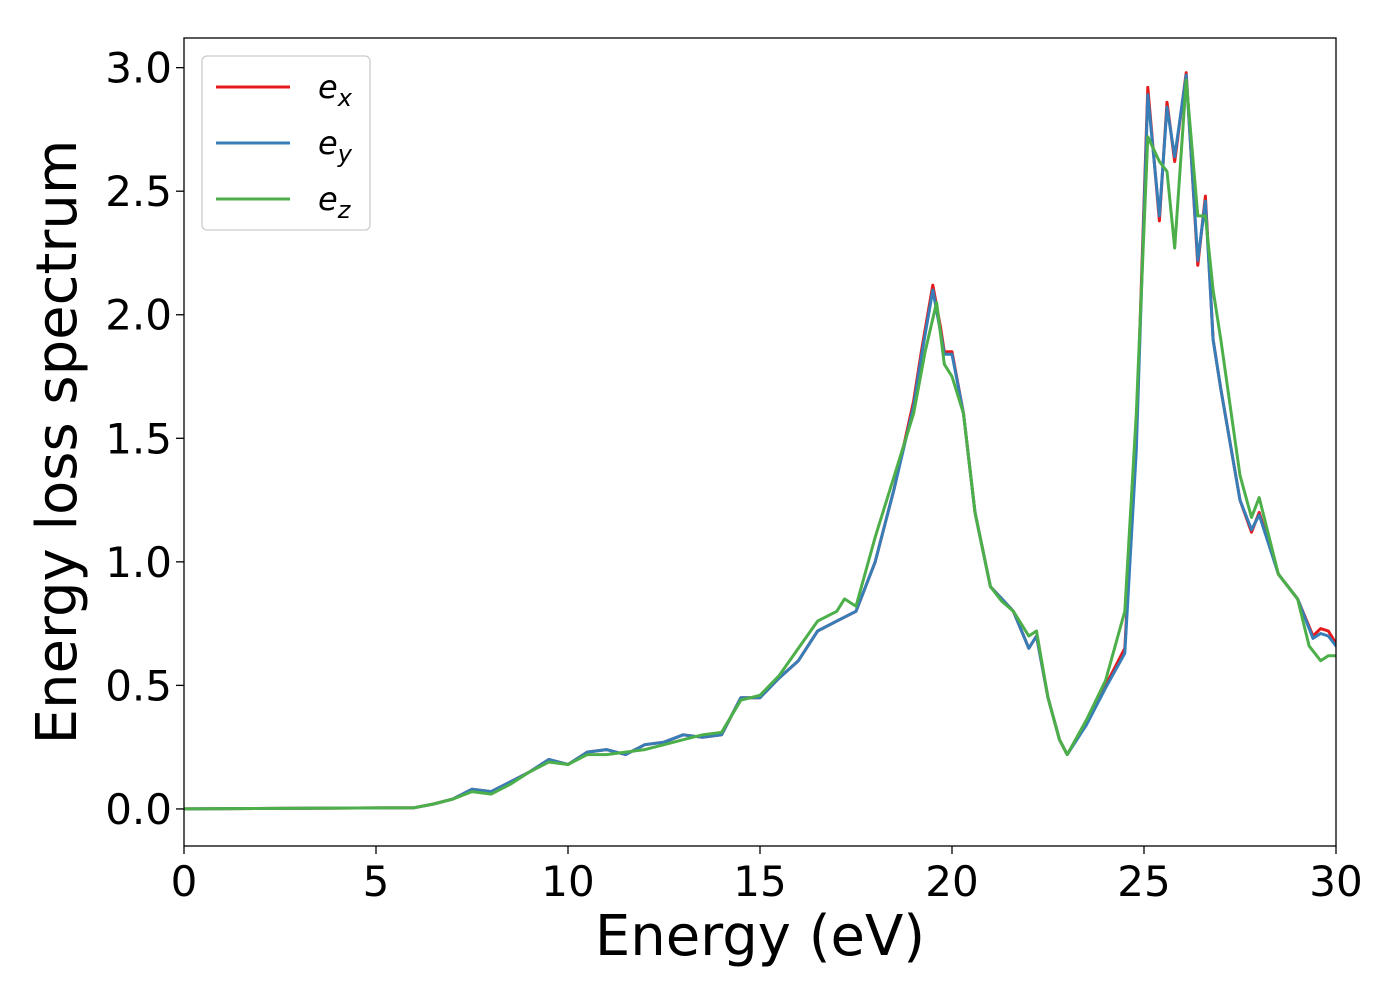 The width and height of the screenshot is (1400, 1000). What do you see at coordinates (138, 438) in the screenshot?
I see `y-tick-label: 1.5` at bounding box center [138, 438].